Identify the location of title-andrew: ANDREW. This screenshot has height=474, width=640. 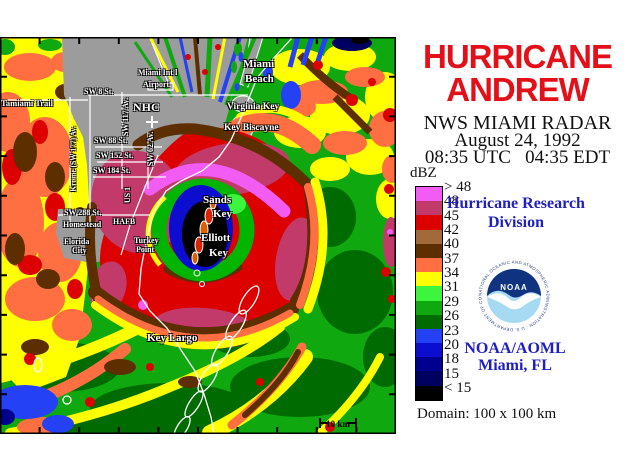
(517, 89).